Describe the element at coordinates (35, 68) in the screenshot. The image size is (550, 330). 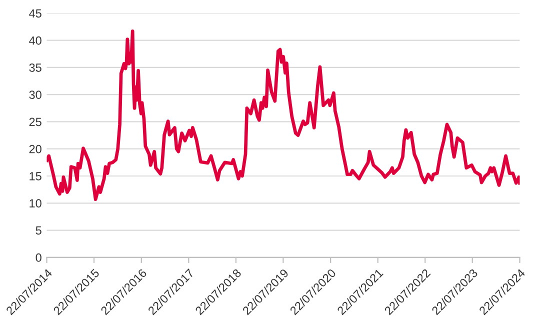
I see `y-tick-label: 35` at that location.